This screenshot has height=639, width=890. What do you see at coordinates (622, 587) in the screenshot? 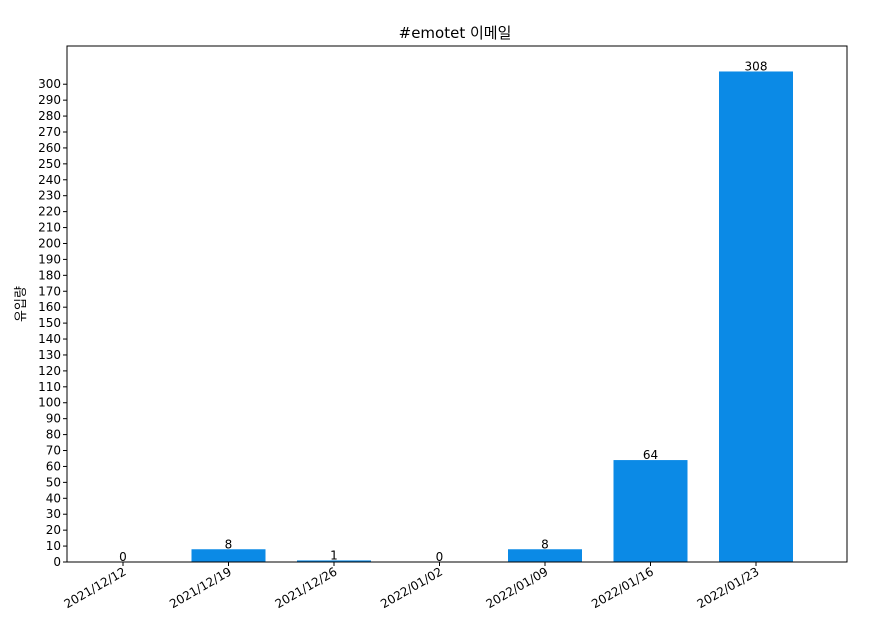
I see `x-tick-label: 2022/01/16` at bounding box center [622, 587].